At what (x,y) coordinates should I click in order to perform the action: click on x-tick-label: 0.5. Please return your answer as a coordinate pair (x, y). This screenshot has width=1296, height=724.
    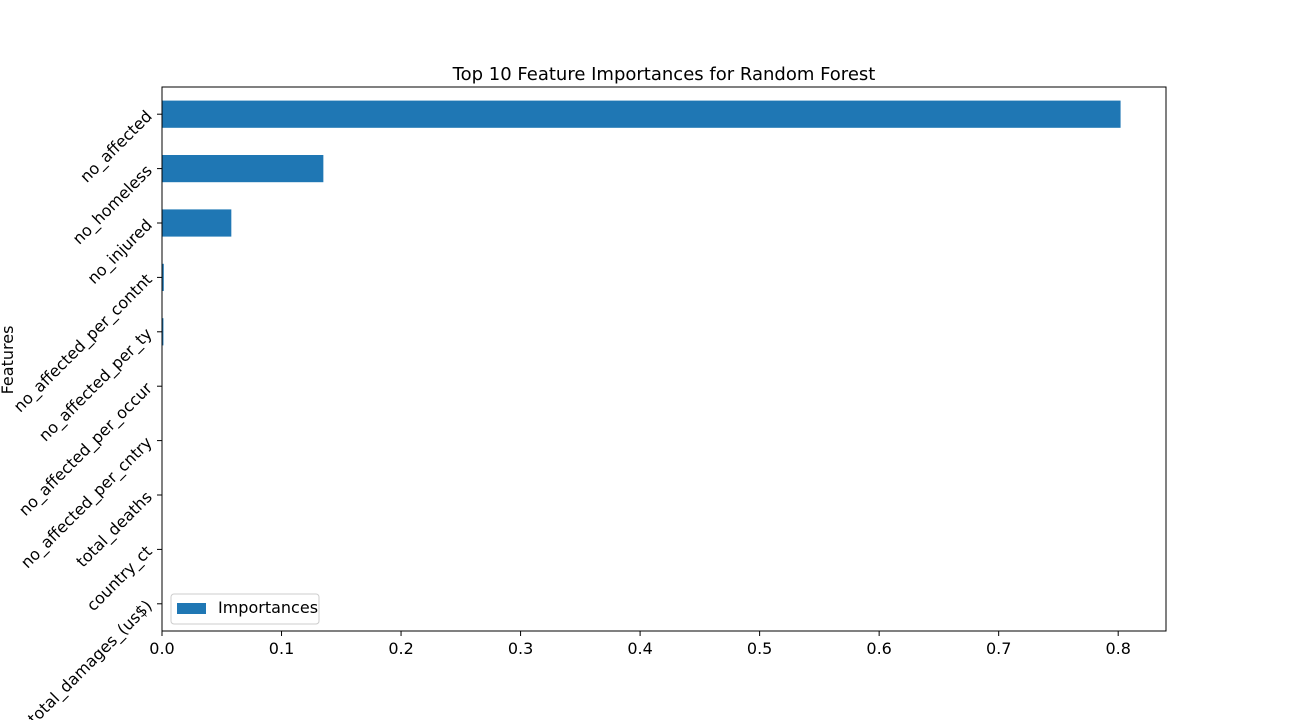
    Looking at the image, I should click on (759, 648).